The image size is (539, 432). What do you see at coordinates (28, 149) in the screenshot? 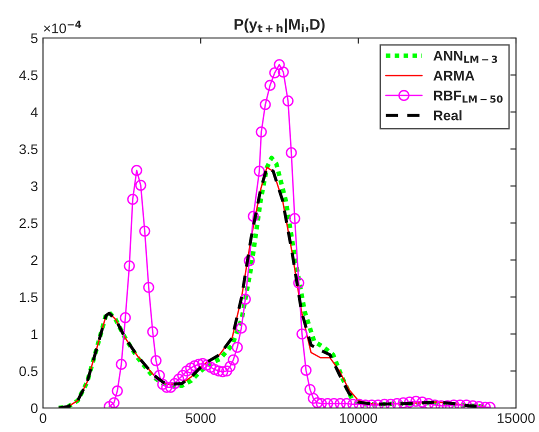
I see `y-tick-label: 3.5` at bounding box center [28, 149].